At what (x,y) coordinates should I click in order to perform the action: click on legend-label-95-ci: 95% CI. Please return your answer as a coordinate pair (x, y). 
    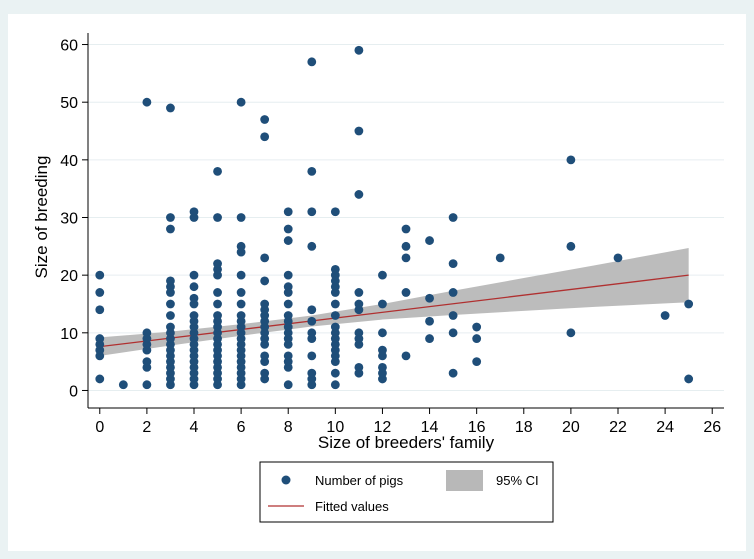
    Looking at the image, I should click on (517, 480).